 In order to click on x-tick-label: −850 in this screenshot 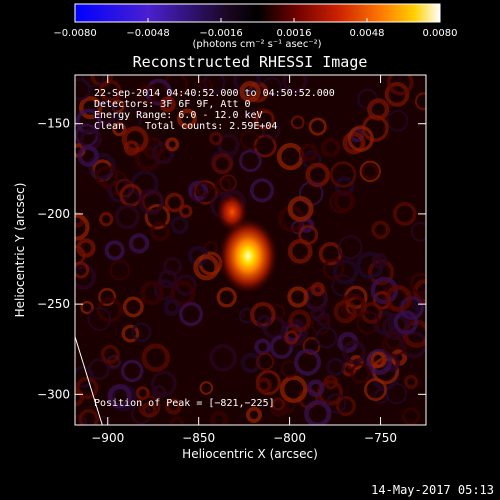, I will do `click(198, 438)`.